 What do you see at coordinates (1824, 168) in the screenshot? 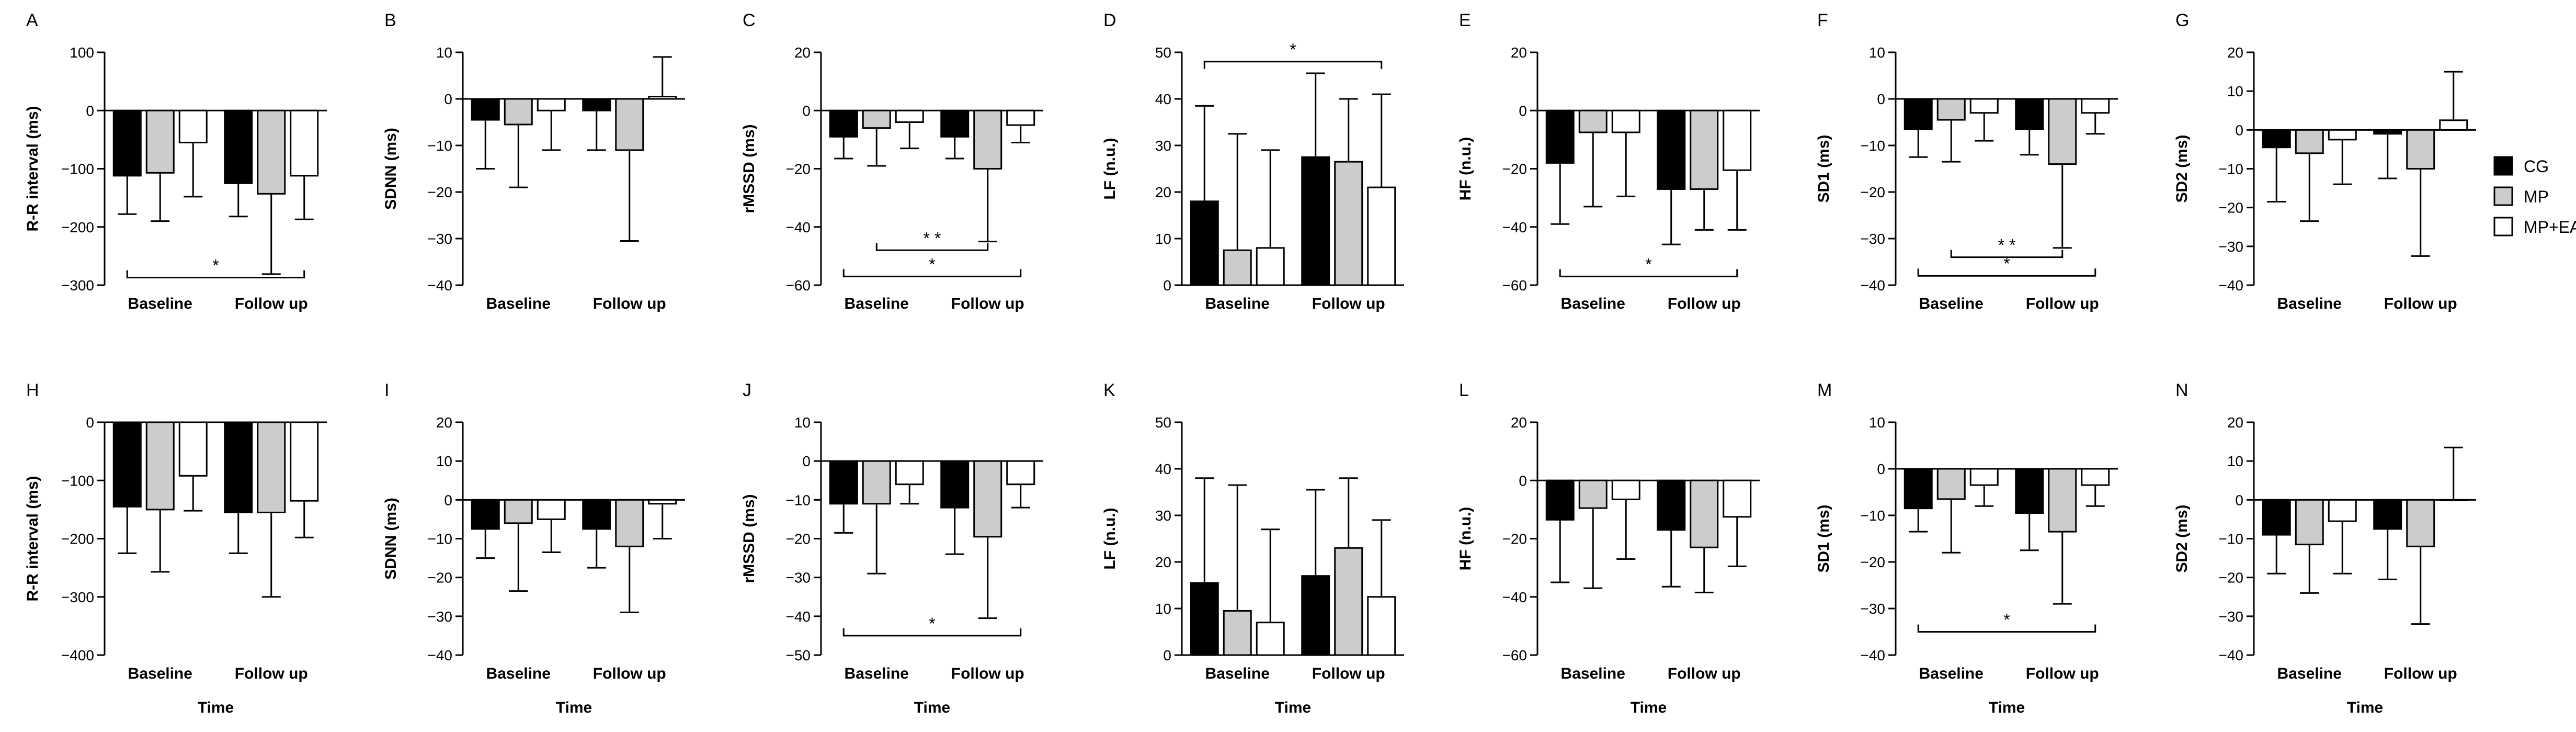
I see `y-axis-label: SD1 (ms)` at bounding box center [1824, 168].